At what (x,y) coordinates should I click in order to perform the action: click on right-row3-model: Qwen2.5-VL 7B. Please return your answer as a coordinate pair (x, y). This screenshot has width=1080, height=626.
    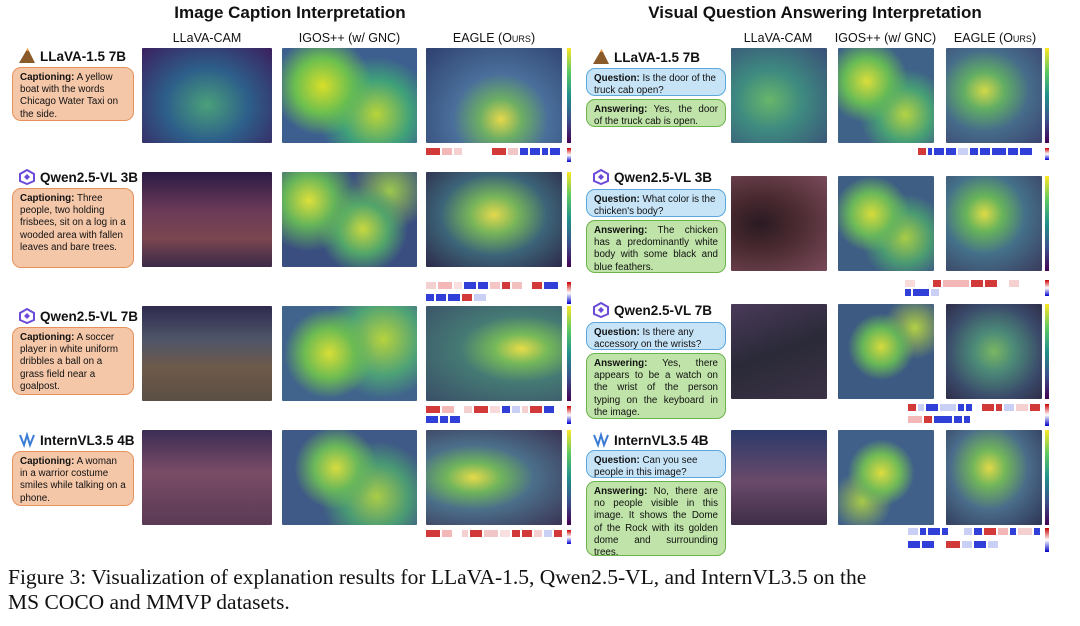
    Looking at the image, I should click on (652, 310).